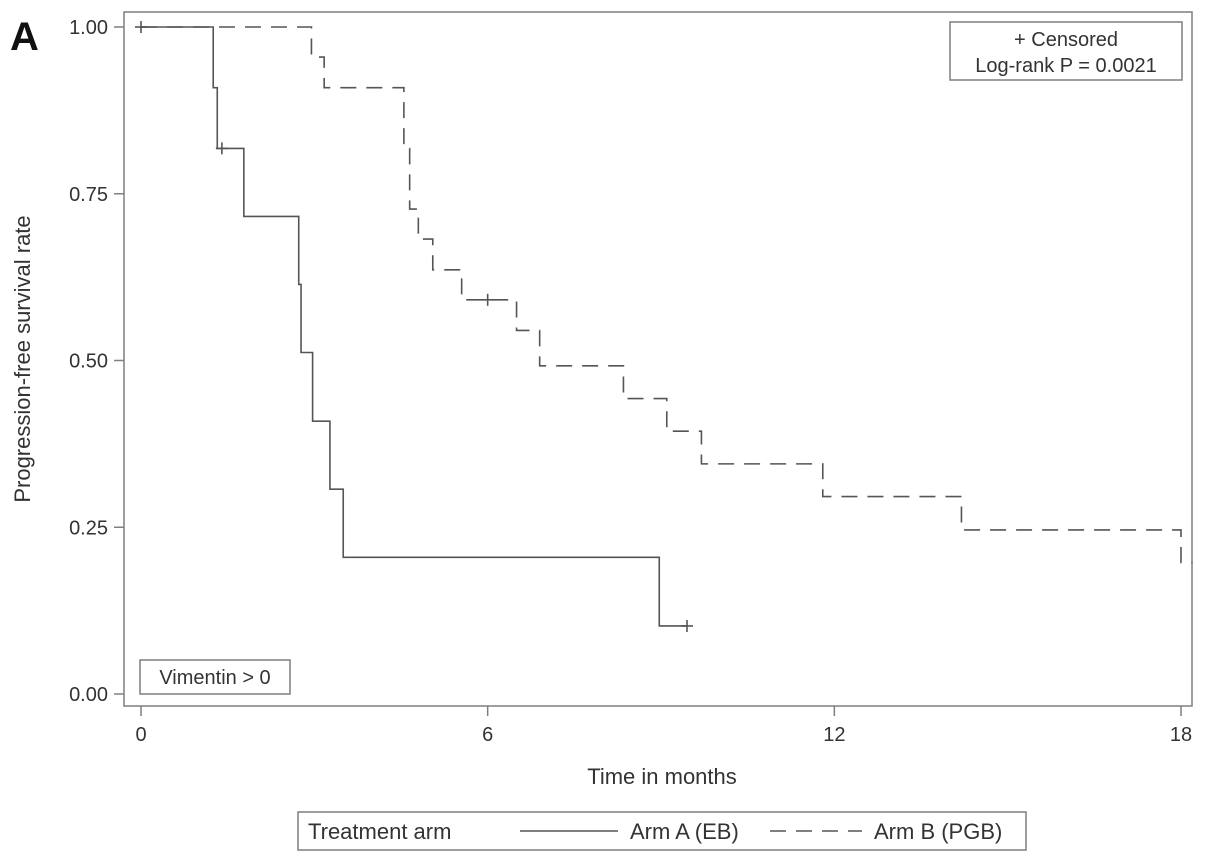 The image size is (1205, 860). I want to click on legend-frame, so click(662, 831).